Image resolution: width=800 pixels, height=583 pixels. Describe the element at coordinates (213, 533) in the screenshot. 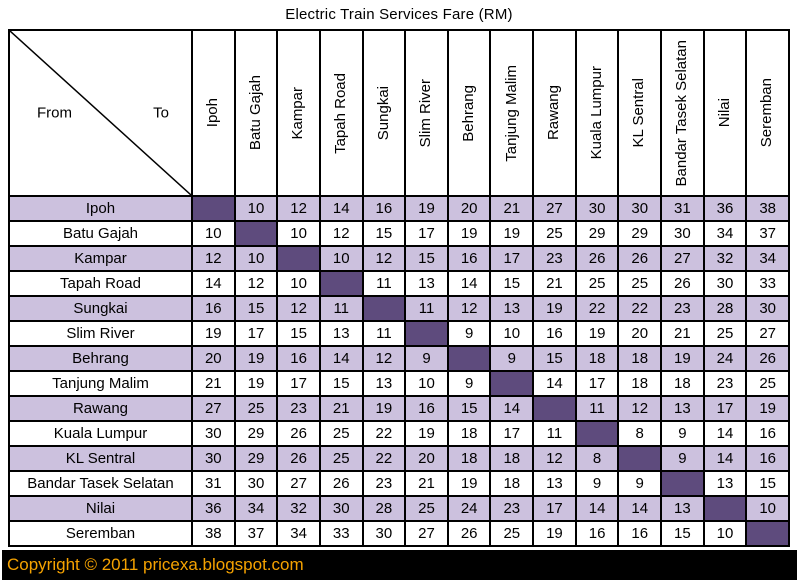

I see `fare-cell: 38` at that location.